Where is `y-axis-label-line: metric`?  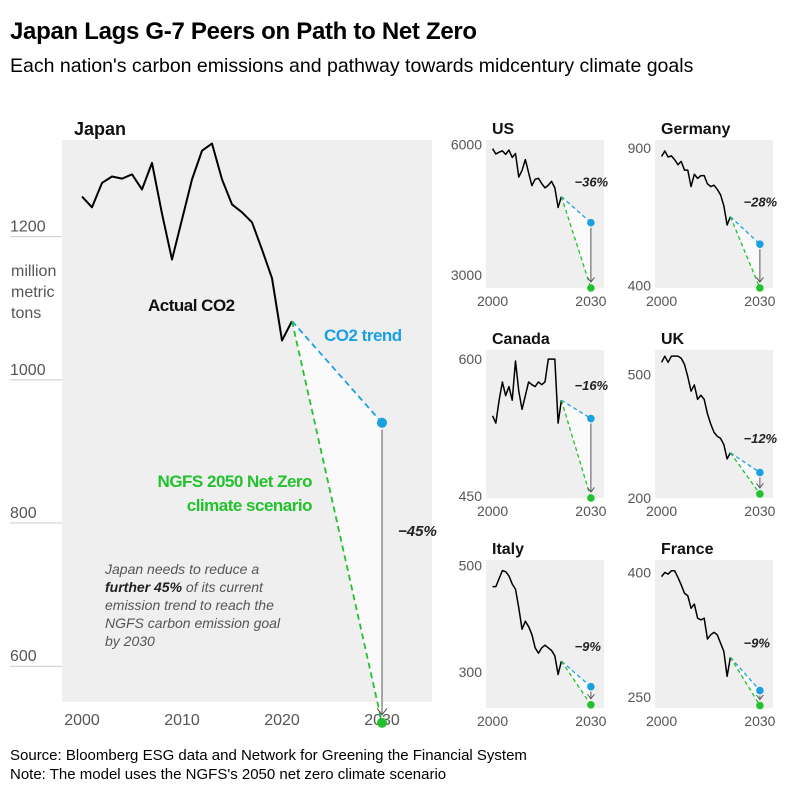
y-axis-label-line: metric is located at coordinates (33, 292).